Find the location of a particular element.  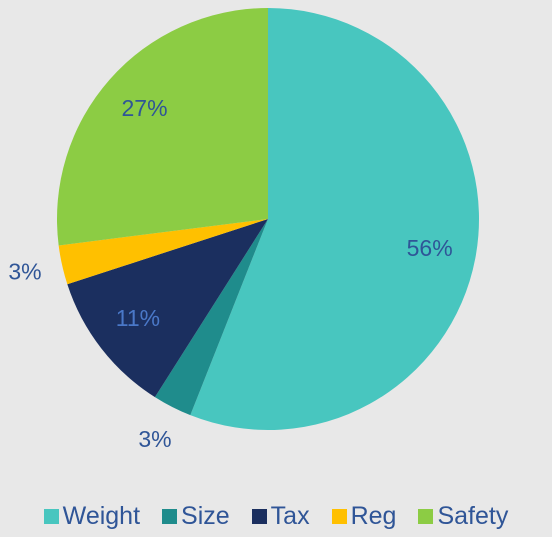

legend-item: Tax is located at coordinates (280, 516).